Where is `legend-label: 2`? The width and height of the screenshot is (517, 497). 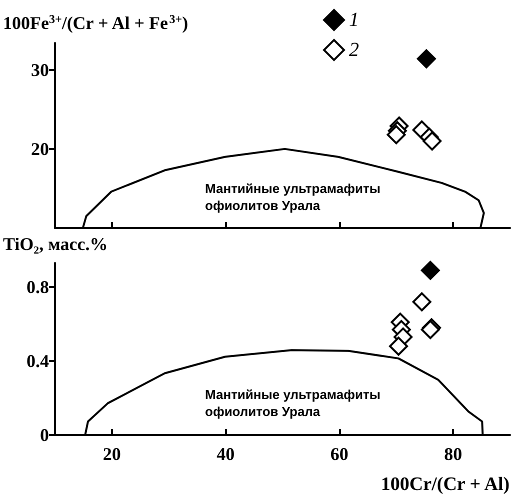 legend-label: 2 is located at coordinates (354, 50).